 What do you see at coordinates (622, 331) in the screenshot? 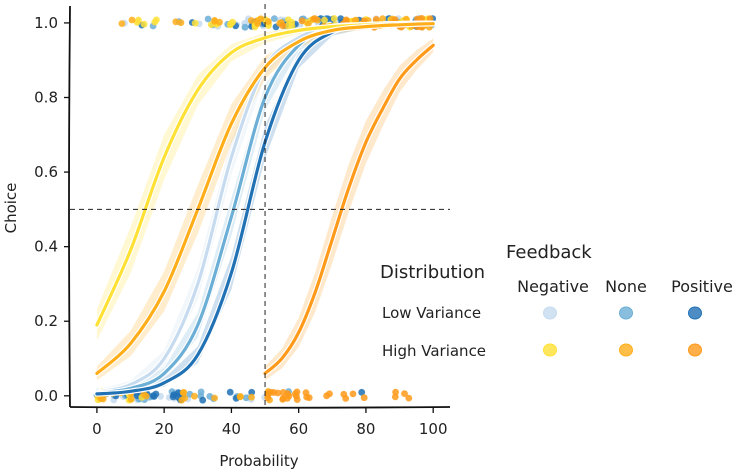
I see `legend-swatches` at bounding box center [622, 331].